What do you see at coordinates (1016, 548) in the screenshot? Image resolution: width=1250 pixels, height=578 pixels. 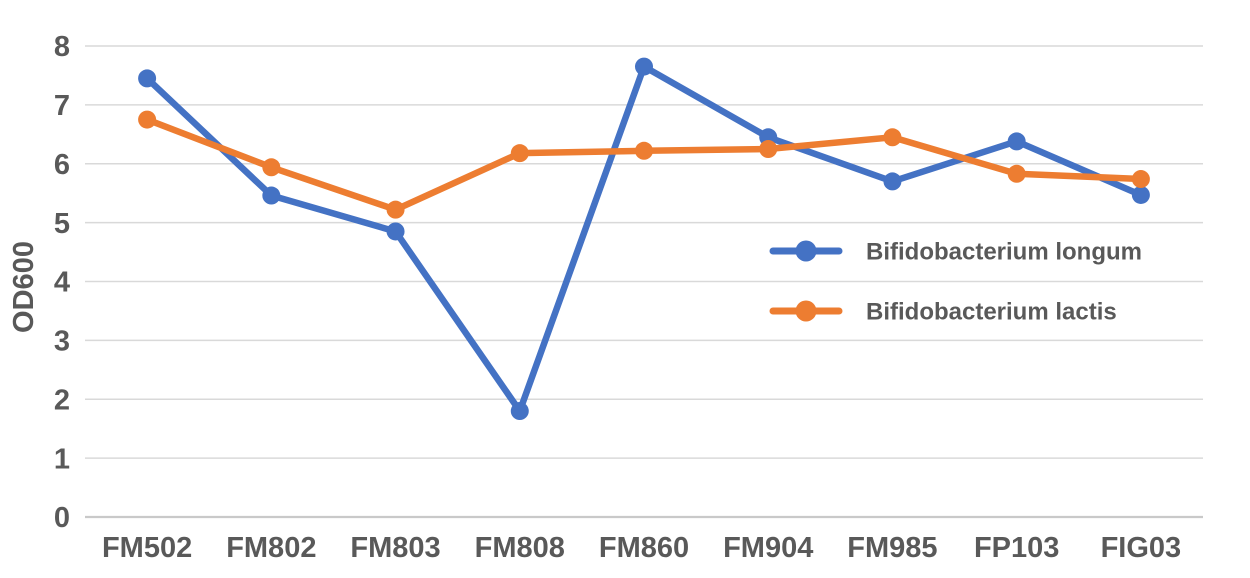 I see `x-tick-label: FP103` at bounding box center [1016, 548].